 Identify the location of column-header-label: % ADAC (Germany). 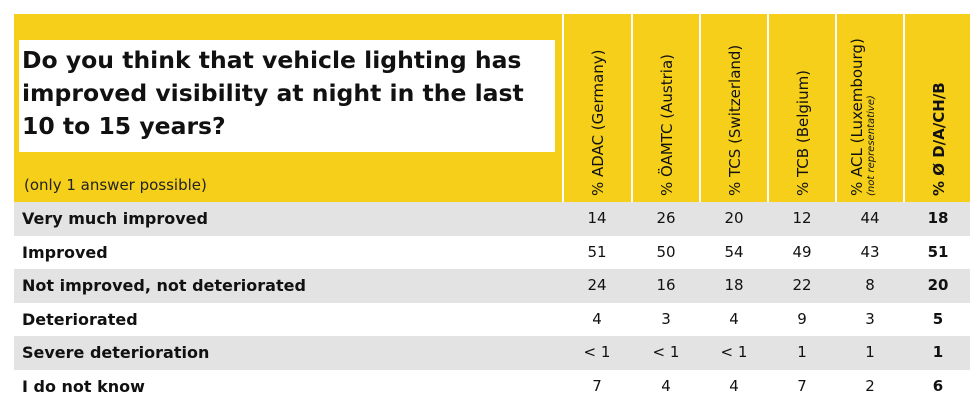
(598, 122).